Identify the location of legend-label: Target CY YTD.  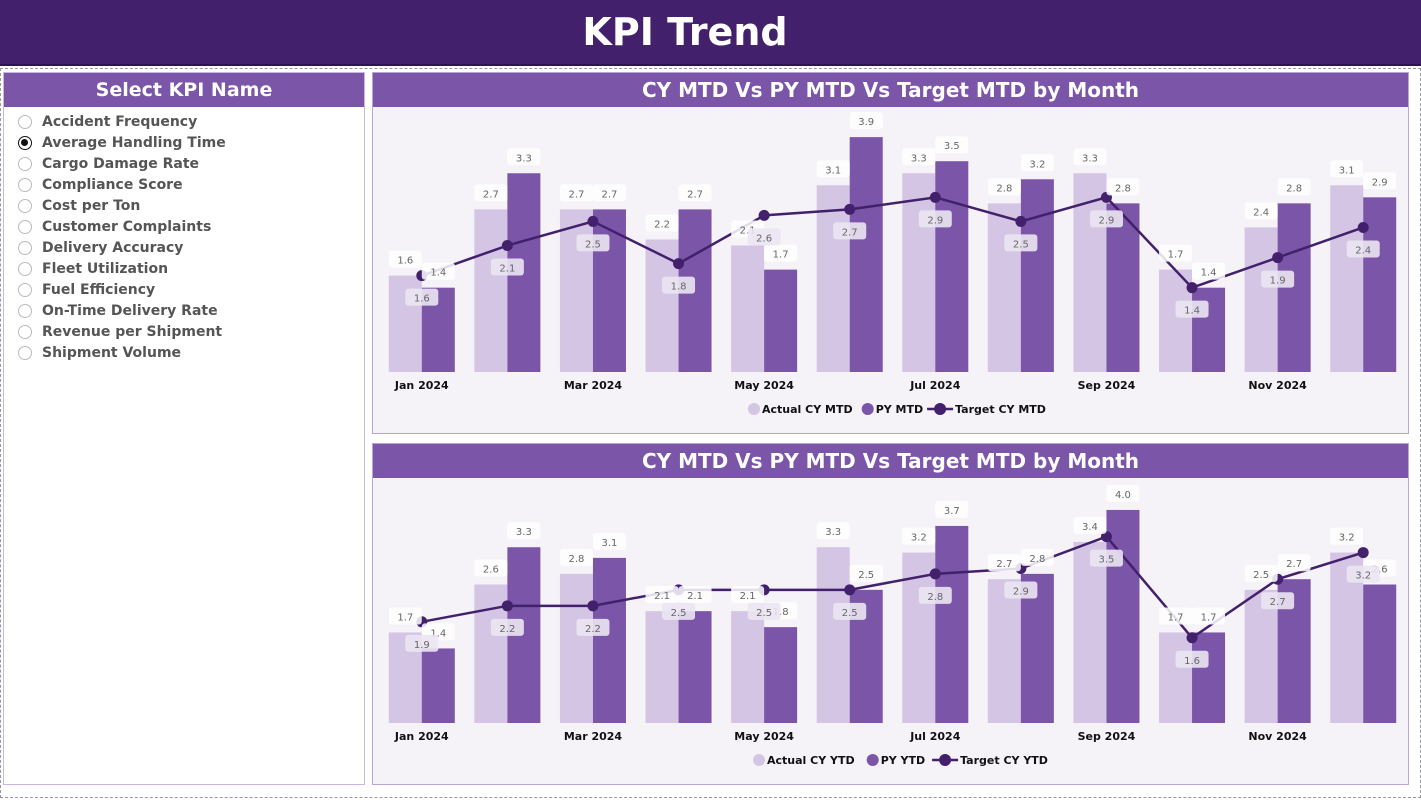
(1004, 760).